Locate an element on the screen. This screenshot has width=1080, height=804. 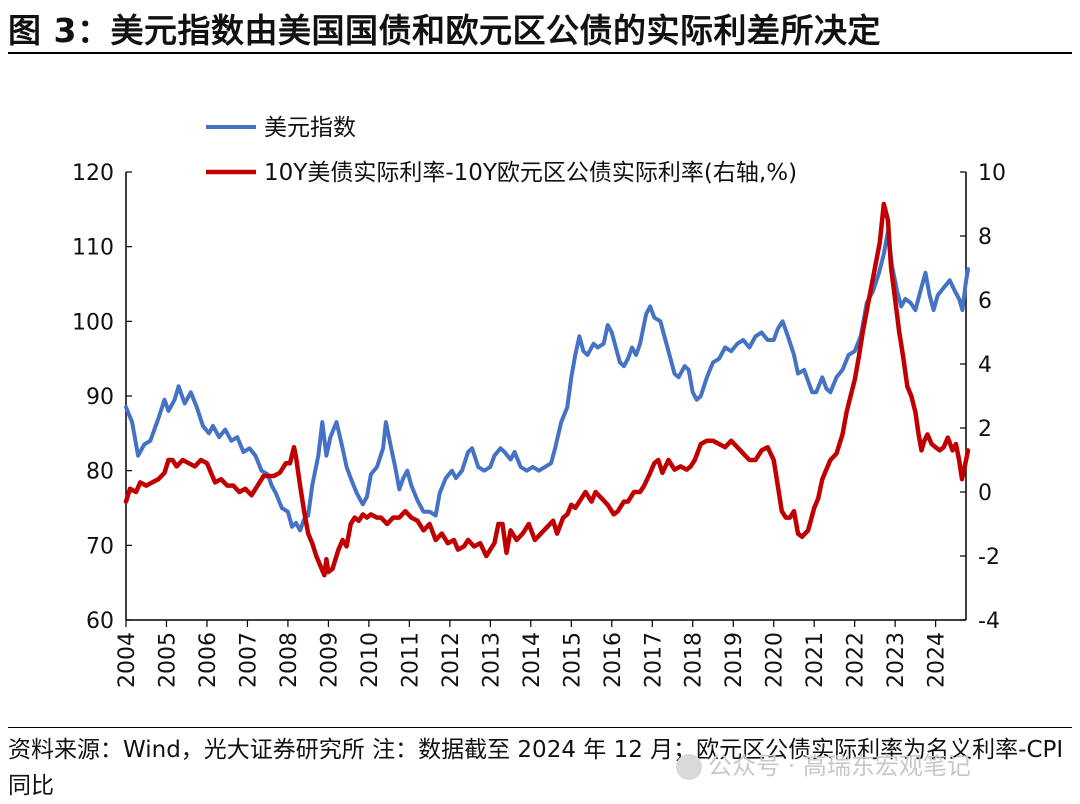
watermark: 公众号 · 高瑞东宏观笔记 is located at coordinates (823, 763).